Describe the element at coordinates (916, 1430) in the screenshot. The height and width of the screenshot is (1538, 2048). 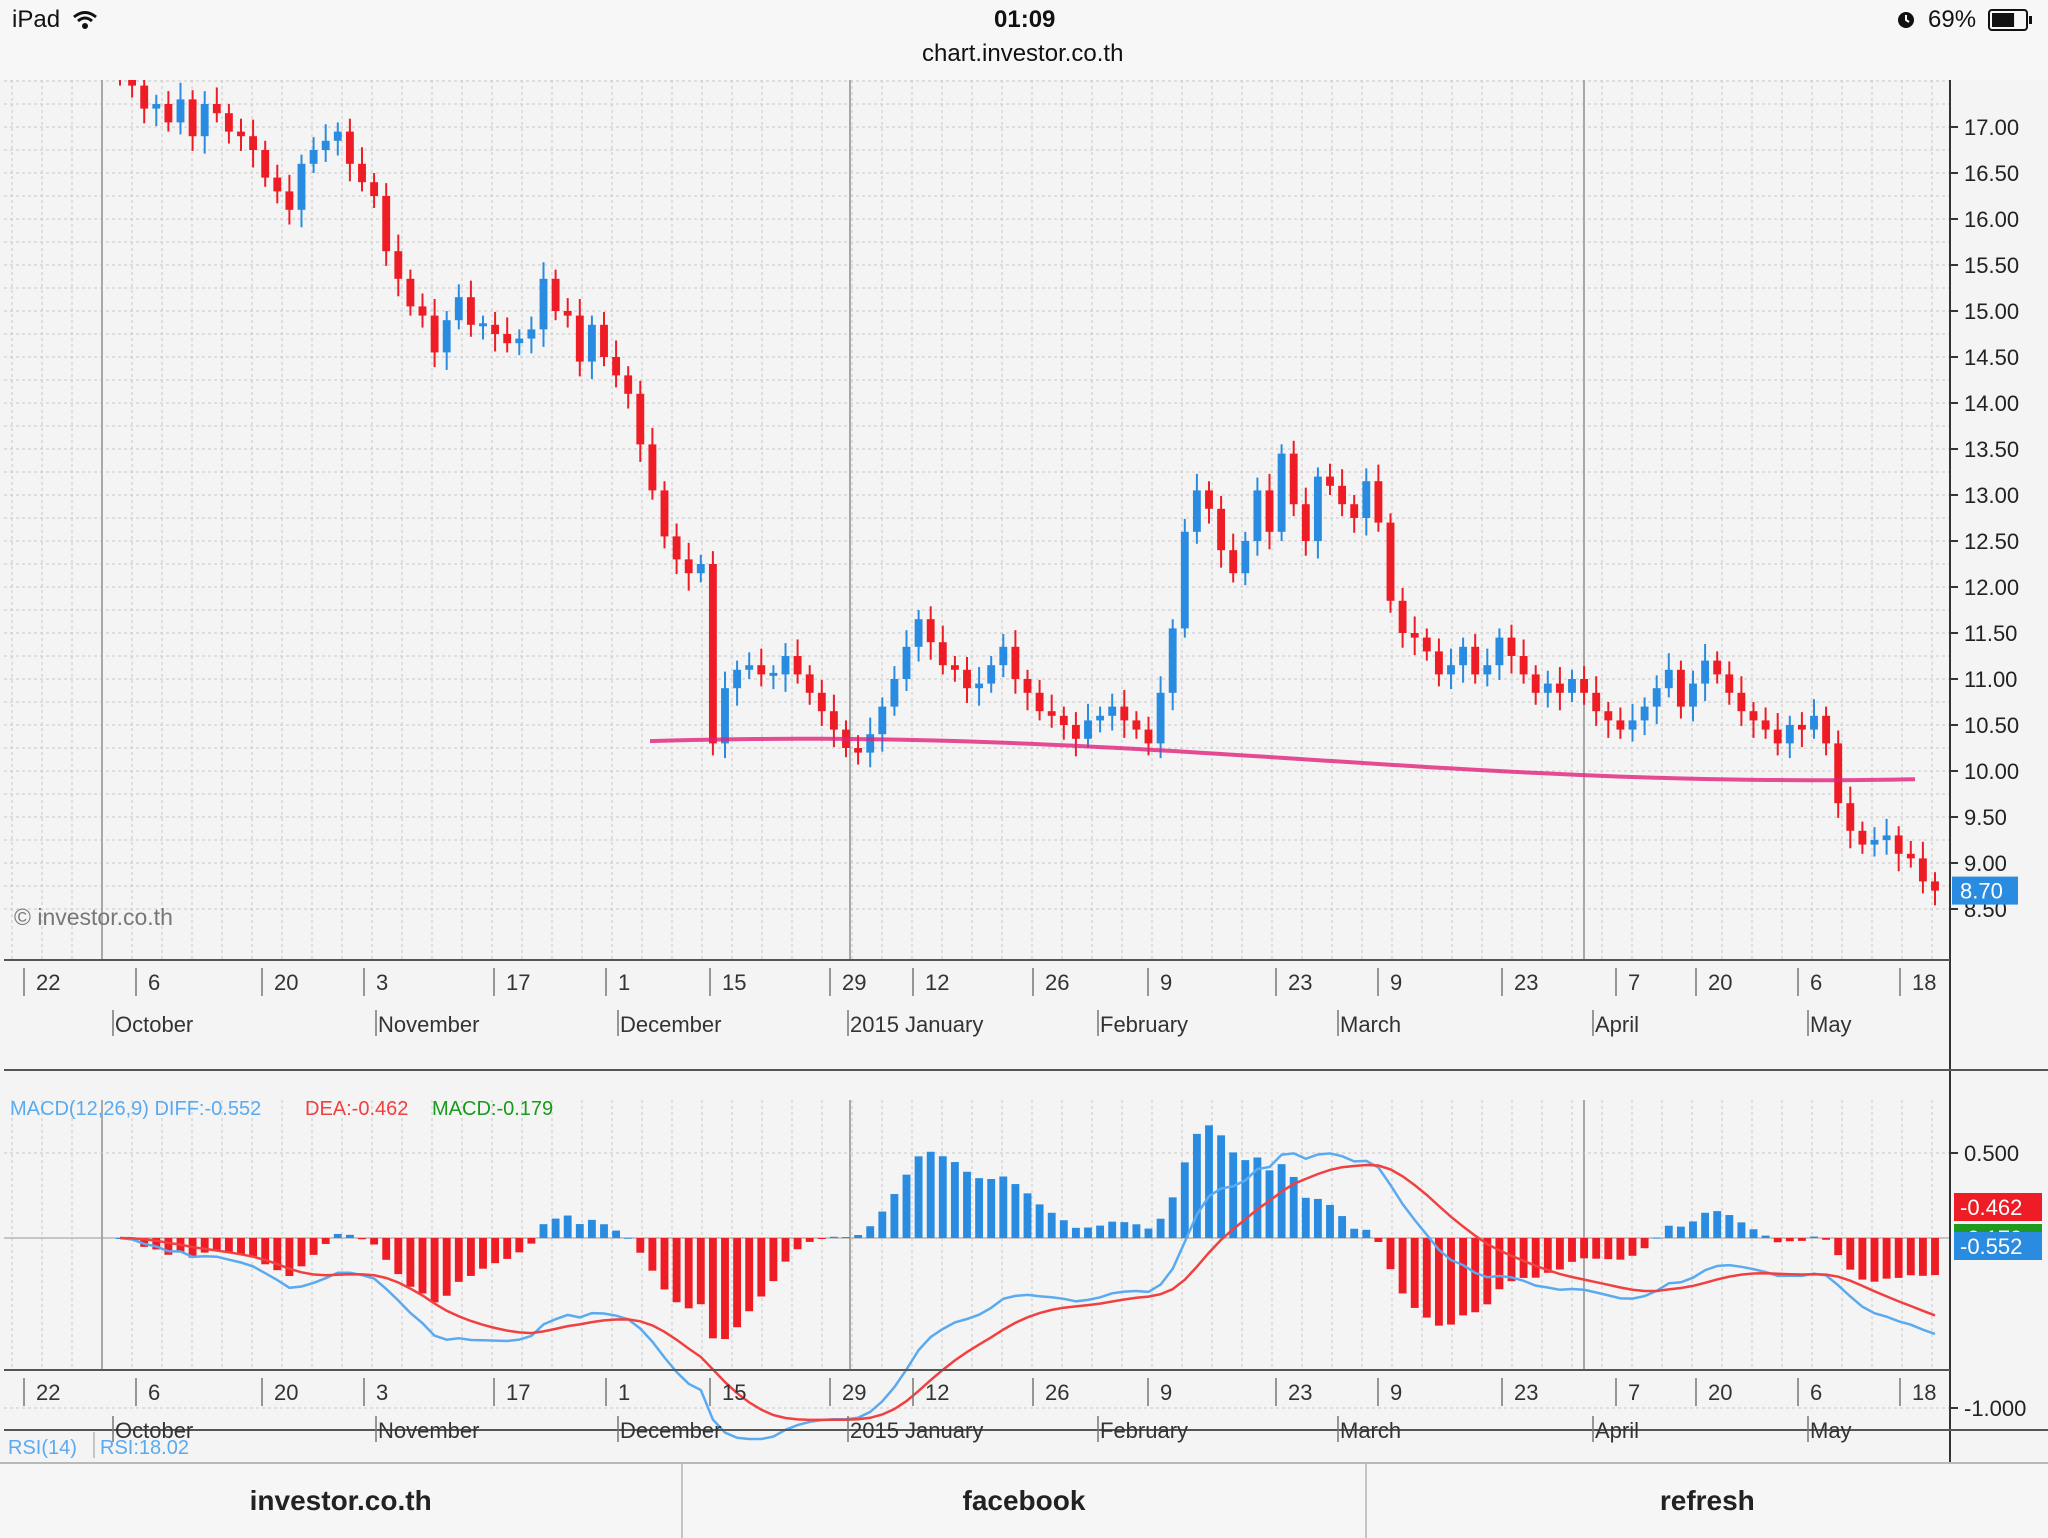
I see `month-label: 2015 January` at that location.